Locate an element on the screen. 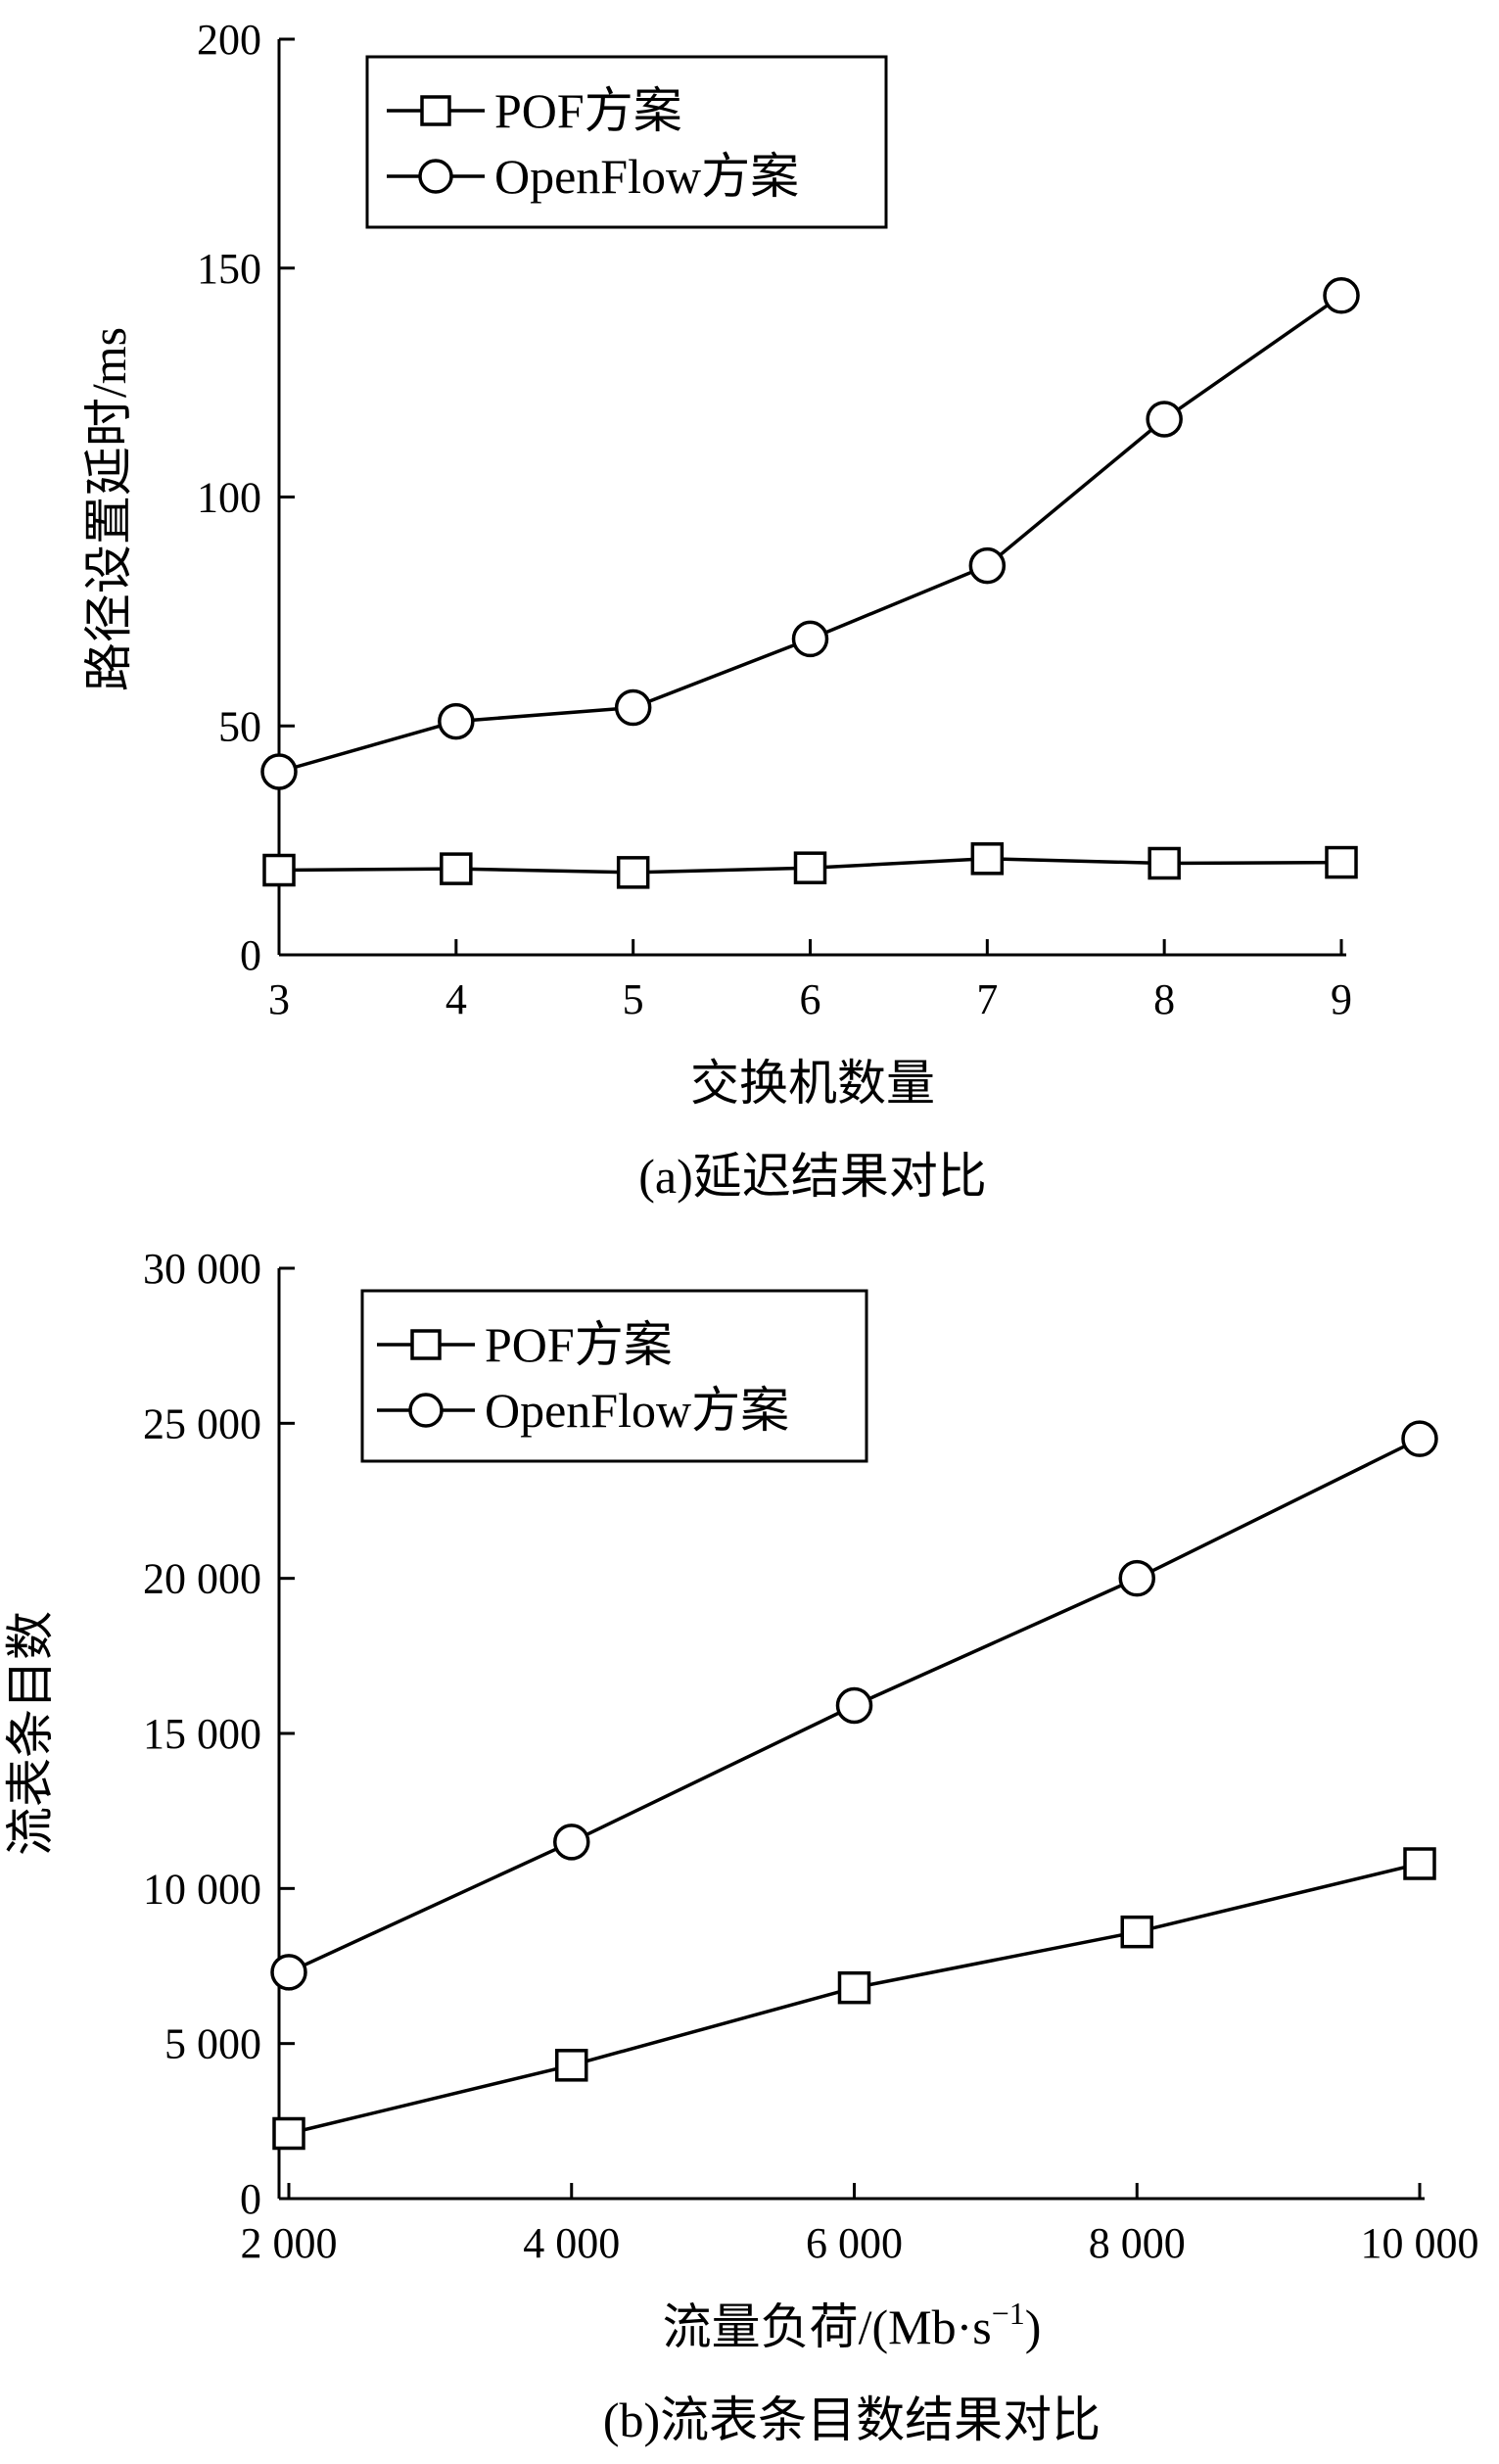 Image resolution: width=1499 pixels, height=2464 pixels. chart-b-x-label-tail: ) is located at coordinates (1033, 2326).